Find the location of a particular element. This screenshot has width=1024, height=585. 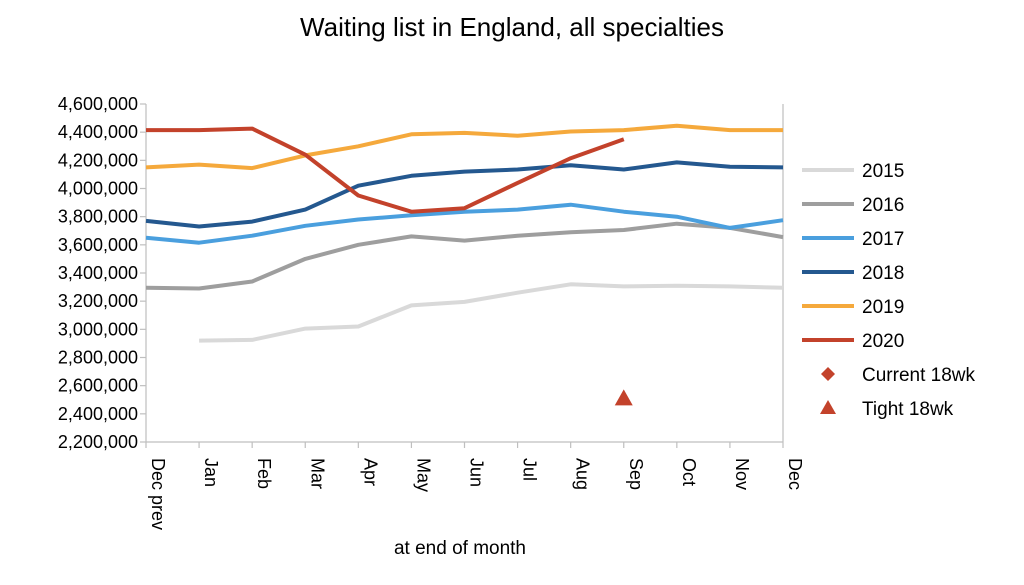

legend-label-2015: 2015 is located at coordinates (883, 171).